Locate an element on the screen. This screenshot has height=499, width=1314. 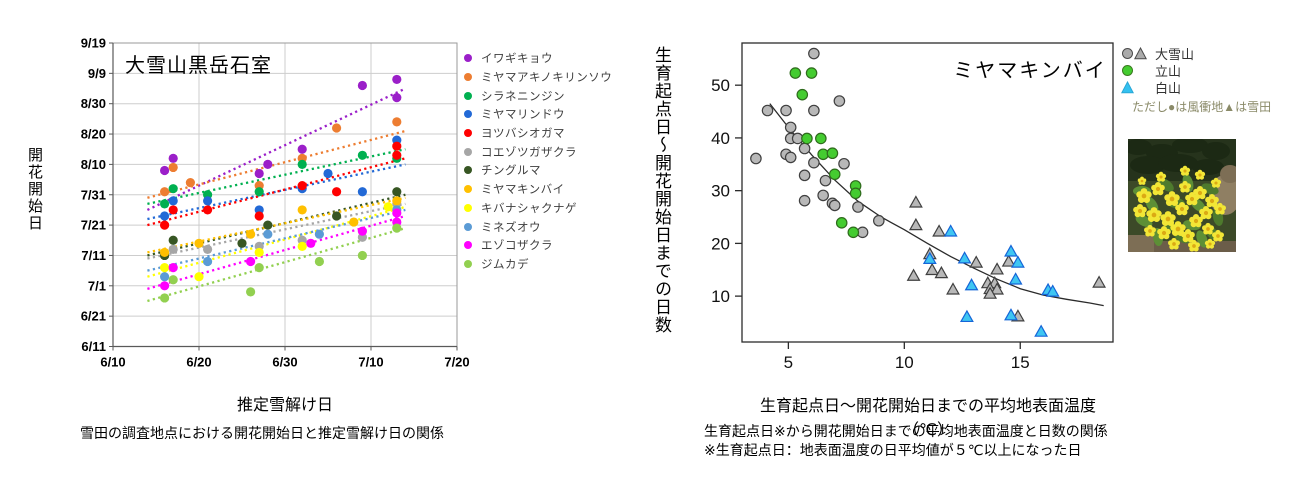
legend-markers is located at coordinates (1135, 70).